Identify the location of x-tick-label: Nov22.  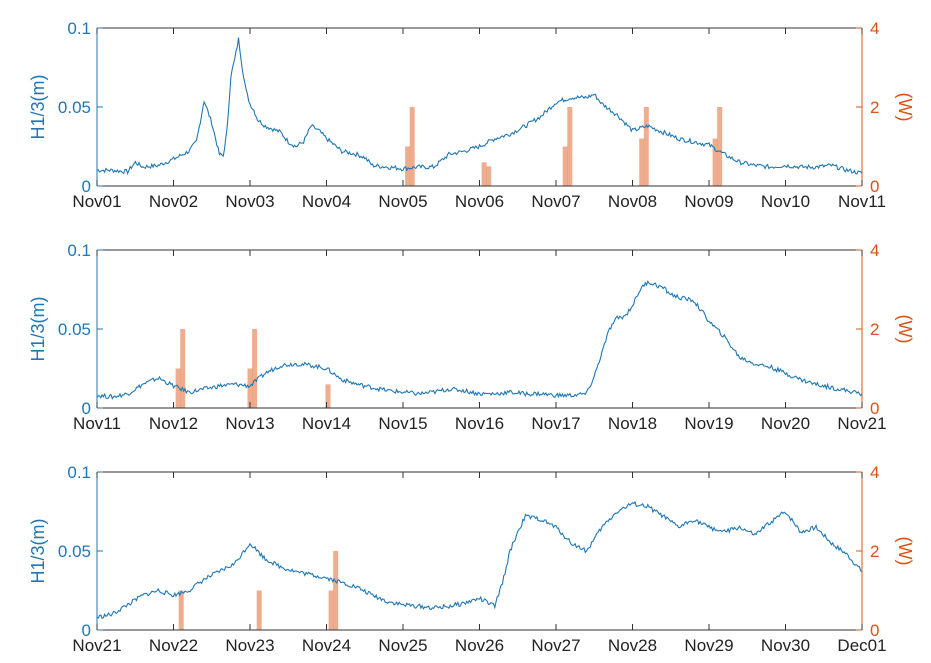
(173, 645).